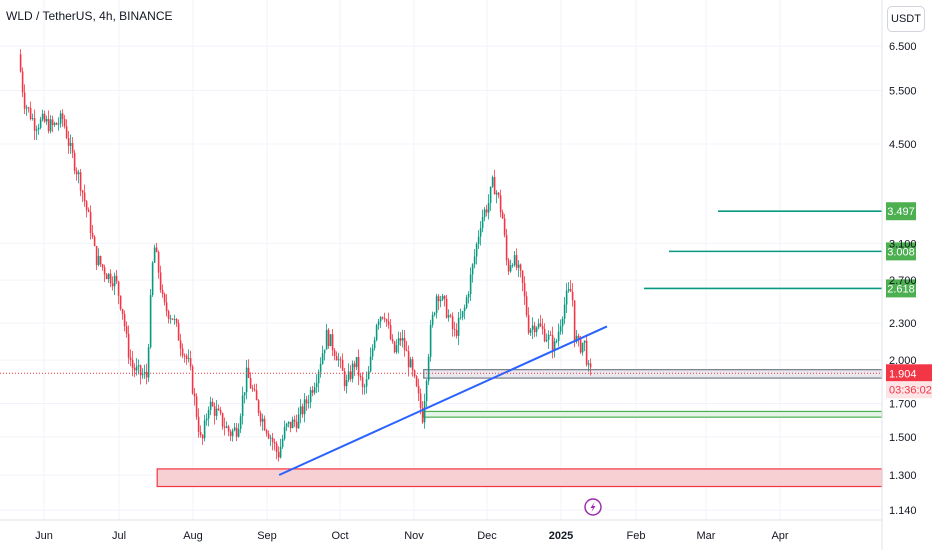  I want to click on trendline-layer, so click(443, 400).